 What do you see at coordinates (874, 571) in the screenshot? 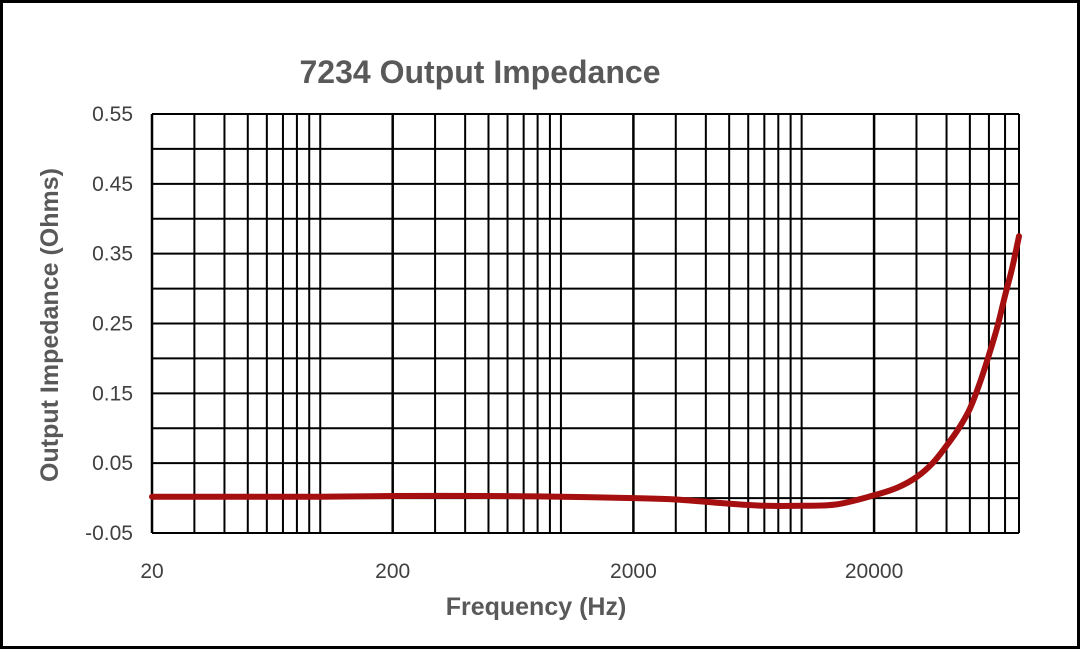
I see `x-tick-label: 20000` at bounding box center [874, 571].